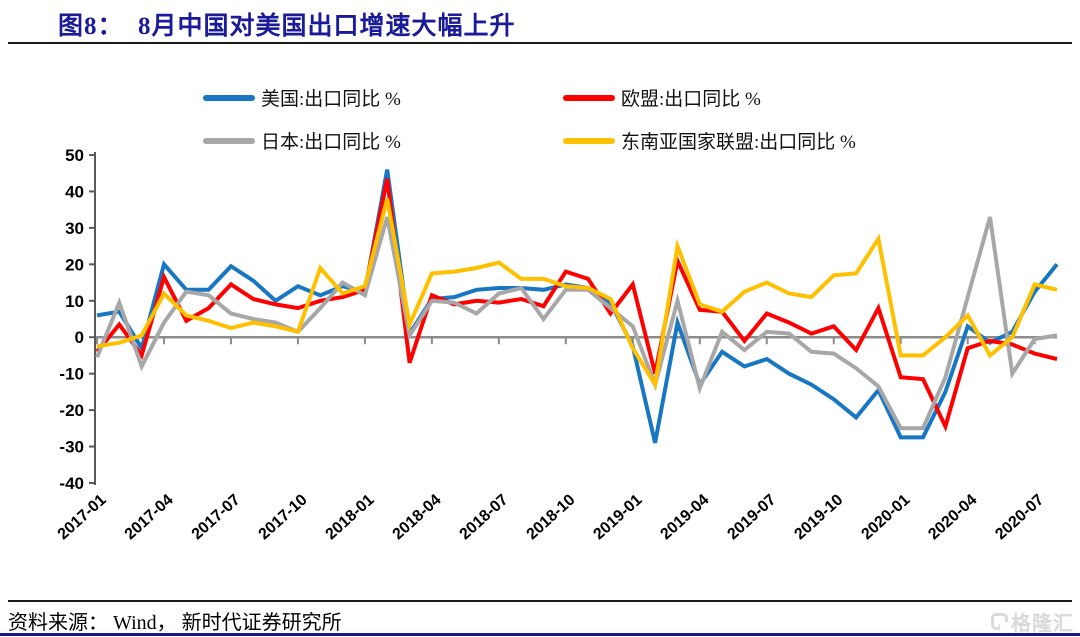 The width and height of the screenshot is (1080, 637). I want to click on x-axis-label: 2017-01, so click(82, 517).